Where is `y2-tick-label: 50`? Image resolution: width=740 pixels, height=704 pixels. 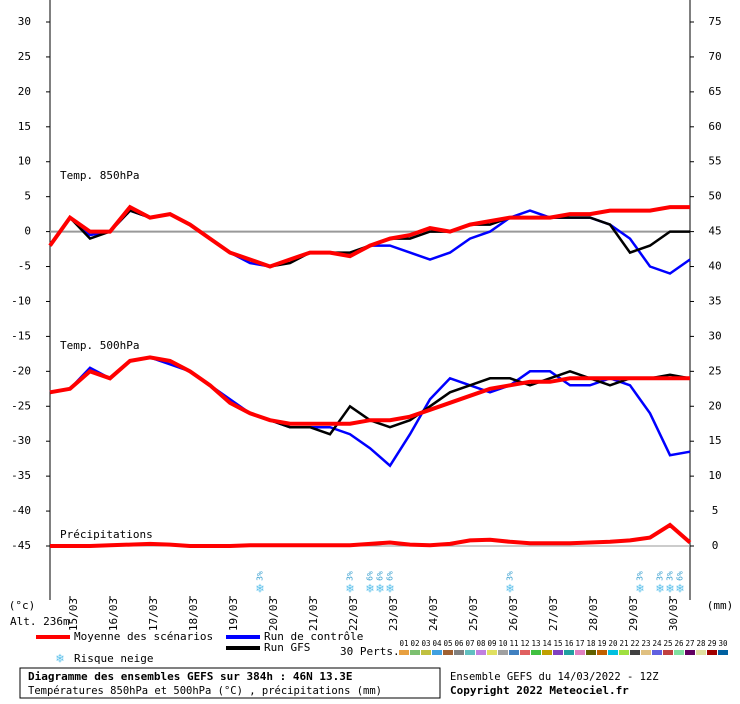
y2-tick-label: 50 is located at coordinates (714, 196).